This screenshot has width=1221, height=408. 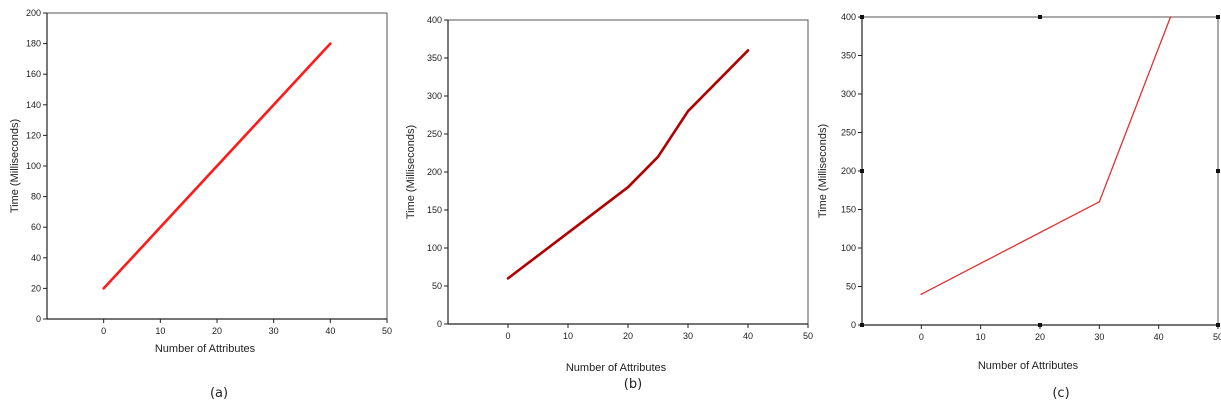 I want to click on y-tick-label: 160, so click(x=33, y=74).